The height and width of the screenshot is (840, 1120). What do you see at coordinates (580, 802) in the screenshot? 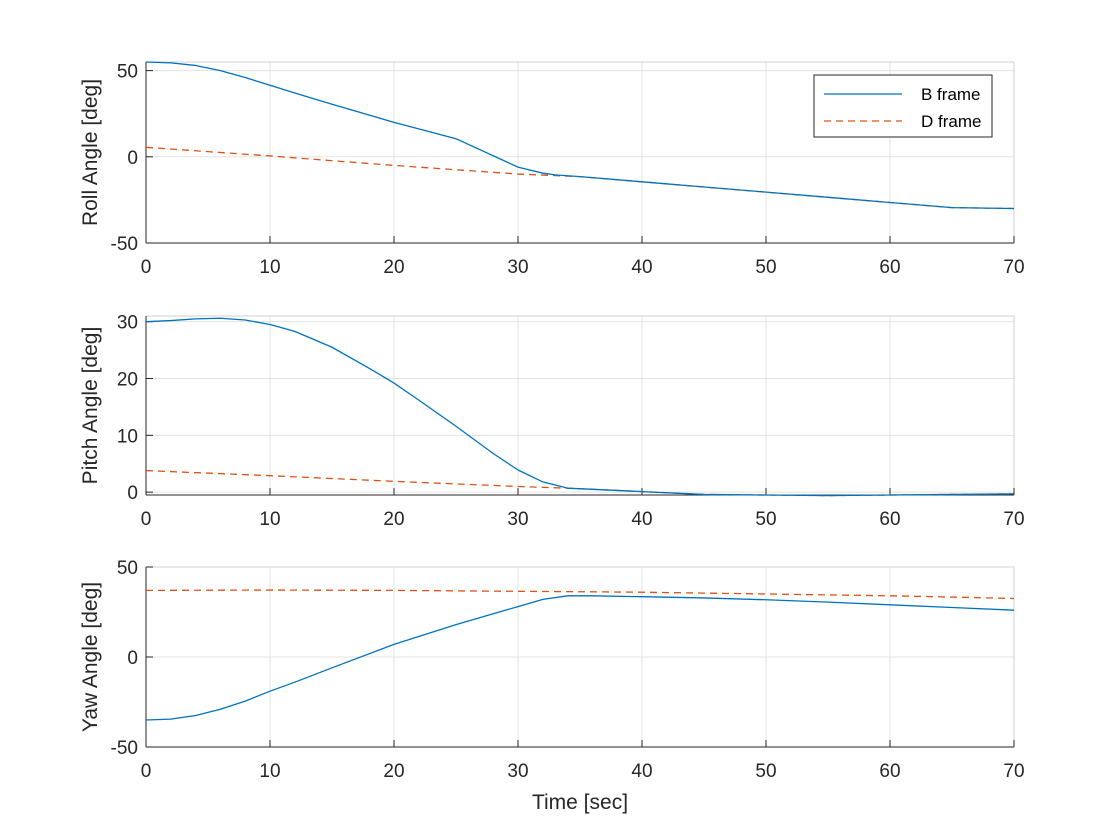
I see `x-axis-label: Time [sec]` at bounding box center [580, 802].